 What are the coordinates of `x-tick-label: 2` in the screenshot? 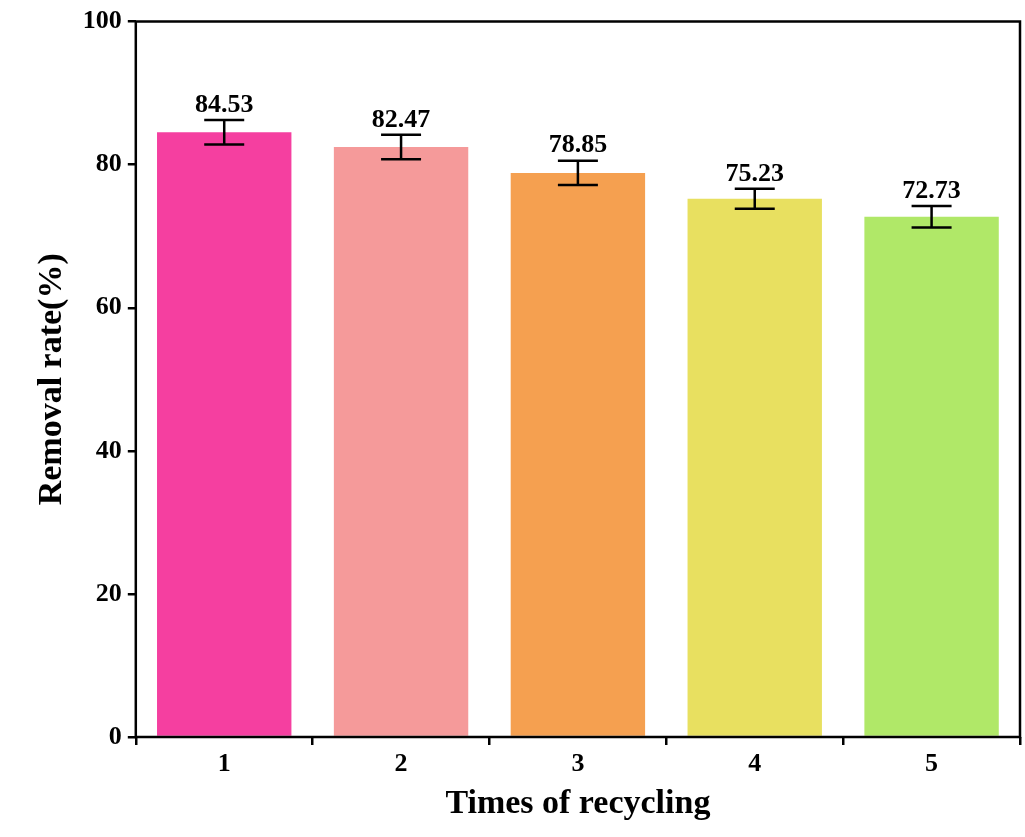 It's located at (401, 763).